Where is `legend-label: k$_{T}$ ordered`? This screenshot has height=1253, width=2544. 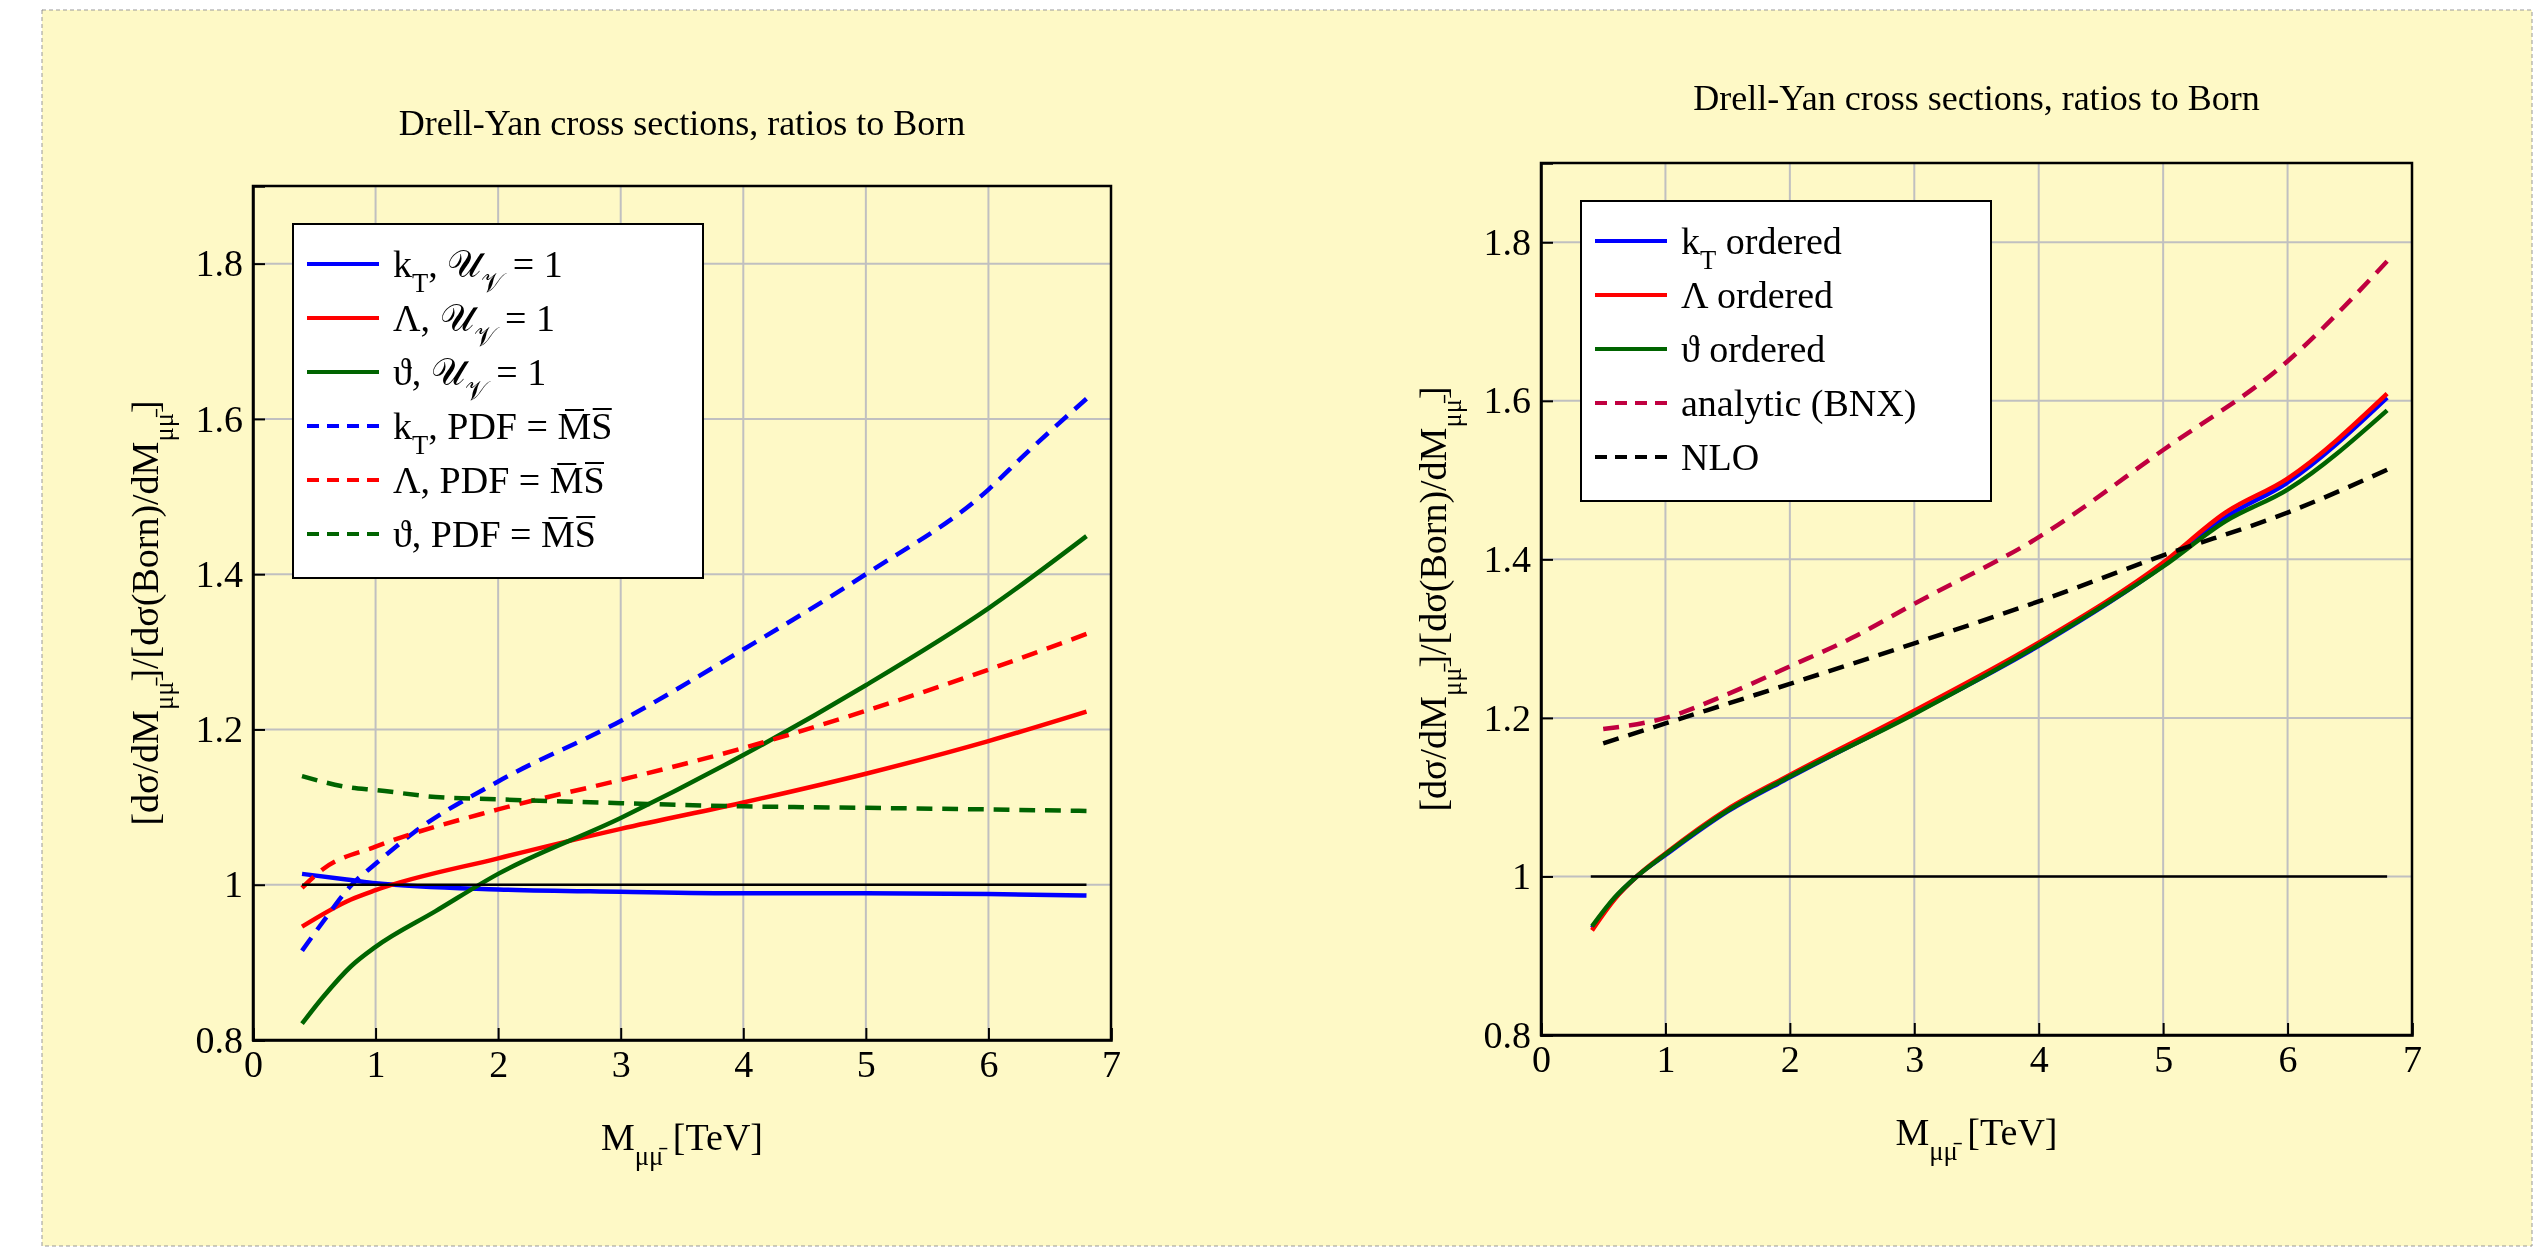 legend-label: k$_{T}$ ordered is located at coordinates (1761, 247).